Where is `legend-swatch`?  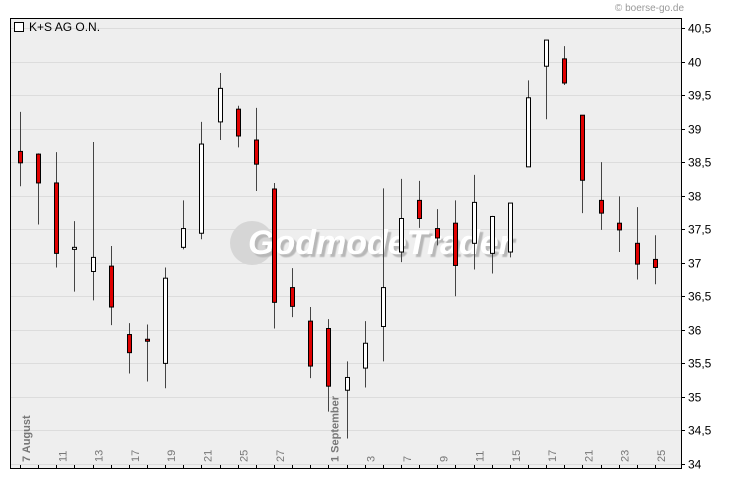 legend-swatch is located at coordinates (19, 27).